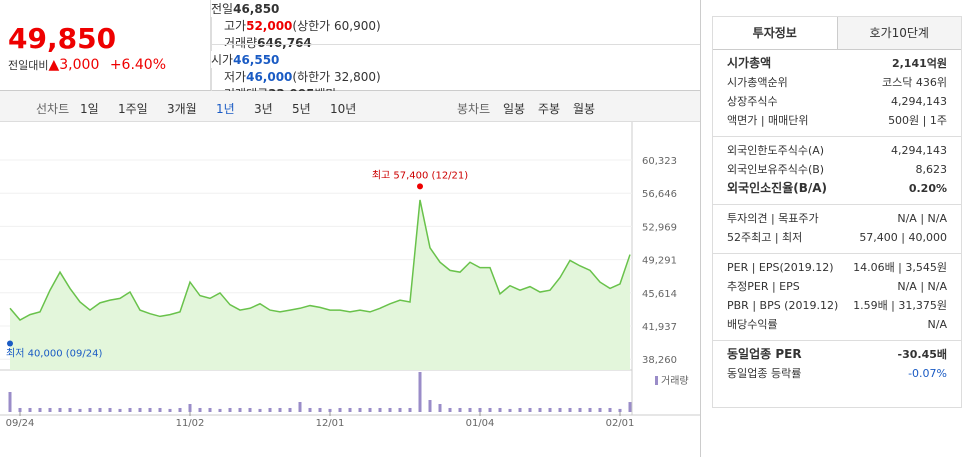 This screenshot has width=966, height=457. Describe the element at coordinates (837, 286) in the screenshot. I see `info-row: 추정PER | EPS N/A | N/A` at that location.